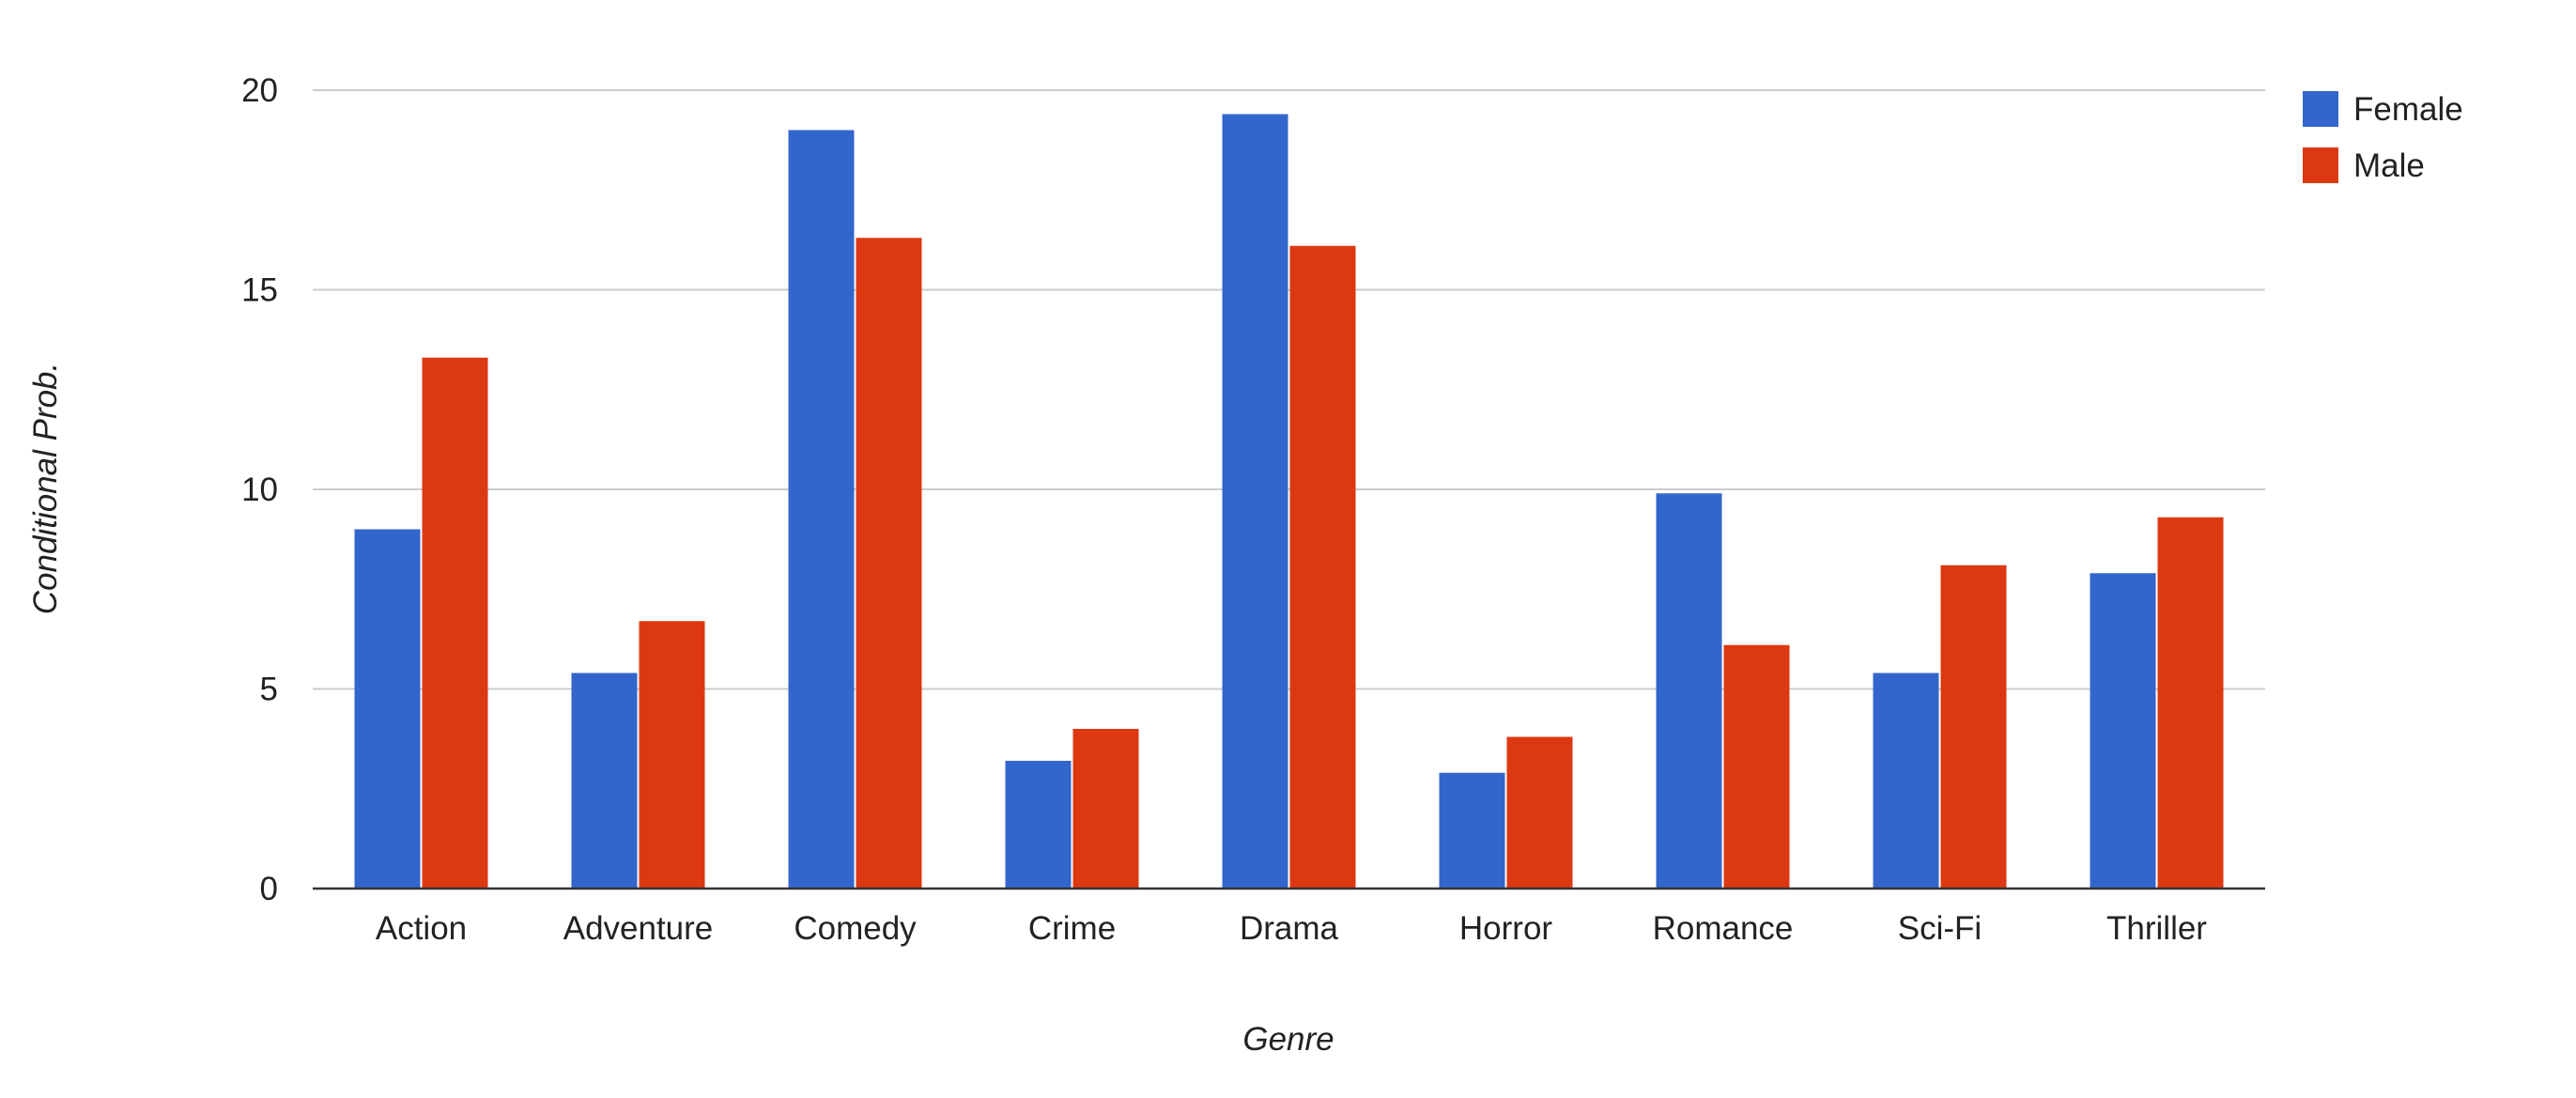 Image resolution: width=2576 pixels, height=1098 pixels. Describe the element at coordinates (1072, 929) in the screenshot. I see `x-tick-label: Crime` at that location.